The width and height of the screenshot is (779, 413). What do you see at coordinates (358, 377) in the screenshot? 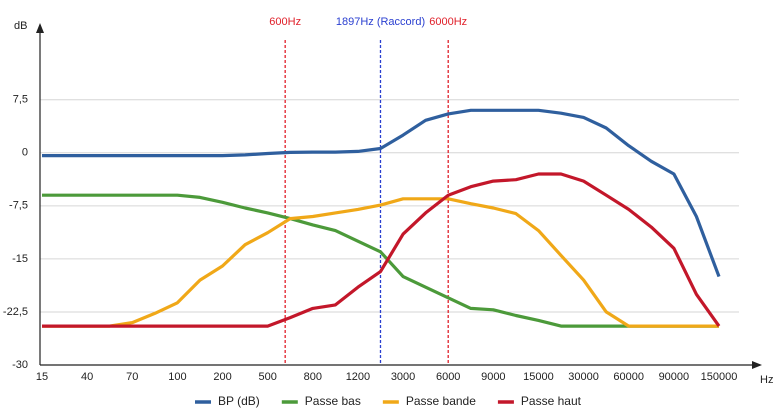
I see `x-tick-label: 1200` at bounding box center [358, 377].